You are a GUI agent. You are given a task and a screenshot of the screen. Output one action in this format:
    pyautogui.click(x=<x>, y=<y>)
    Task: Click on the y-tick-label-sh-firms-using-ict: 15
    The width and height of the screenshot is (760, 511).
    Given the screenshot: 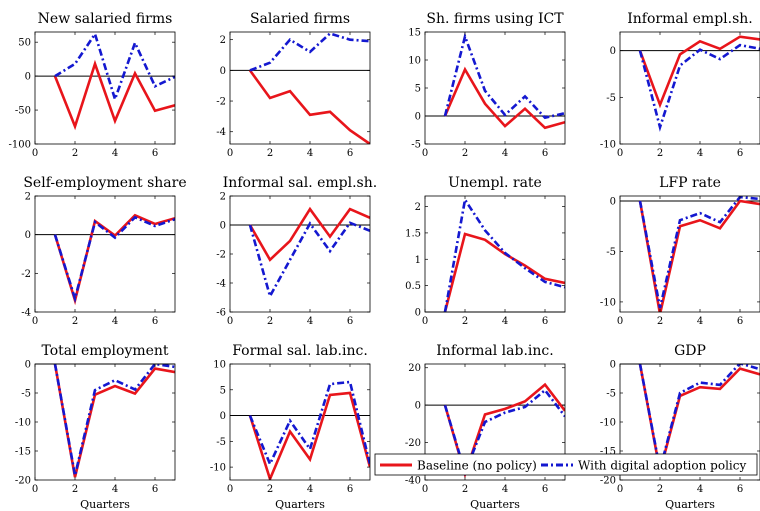 What is the action you would take?
    pyautogui.click(x=414, y=33)
    